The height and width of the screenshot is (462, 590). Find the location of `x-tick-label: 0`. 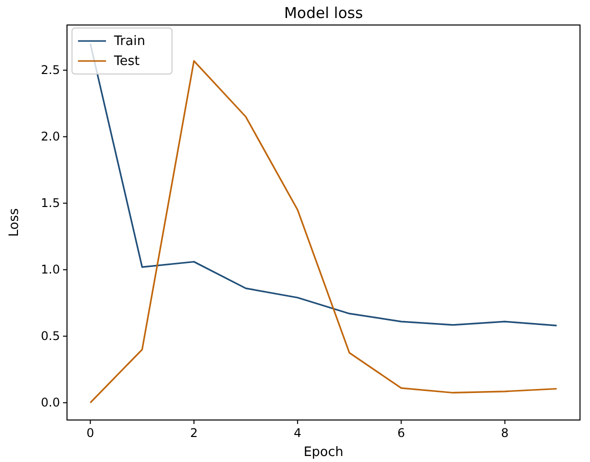

x-tick-label: 0 is located at coordinates (90, 433).